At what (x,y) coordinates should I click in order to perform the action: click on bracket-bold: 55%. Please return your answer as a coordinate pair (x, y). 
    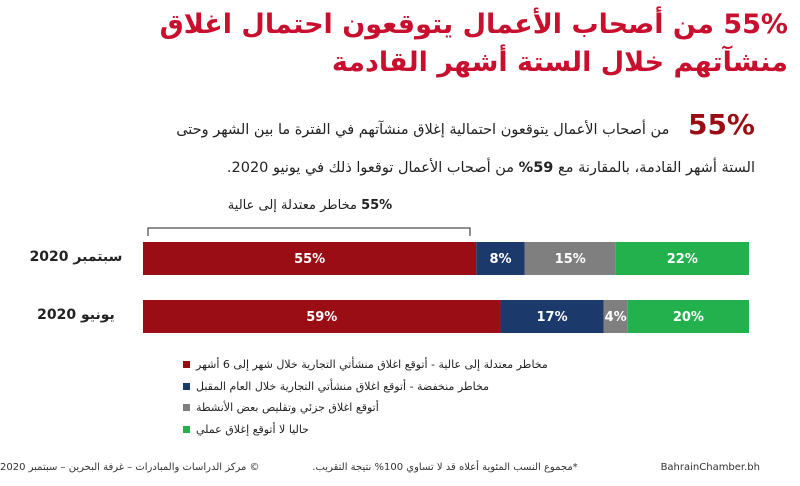
    Looking at the image, I should click on (377, 205).